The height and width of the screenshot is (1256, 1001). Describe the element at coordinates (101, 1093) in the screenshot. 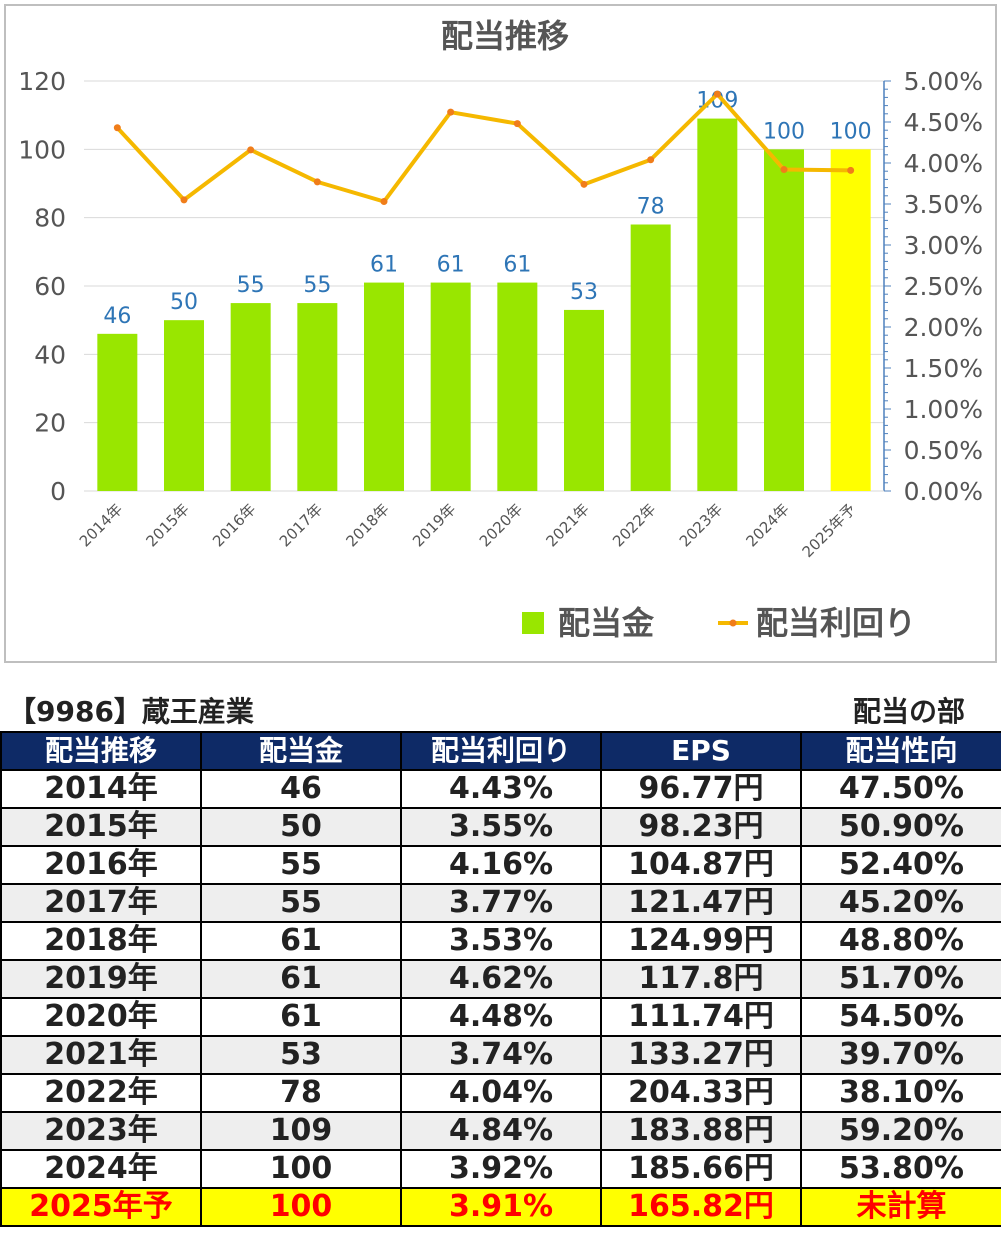

I see `table-cell: 2022年` at that location.